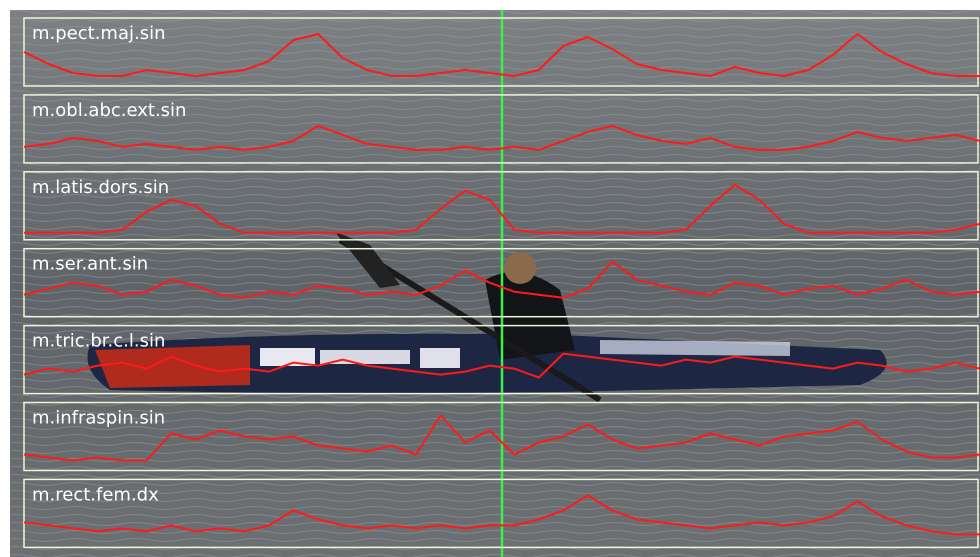  I want to click on panel-label: m.rect.fem.dx, so click(95, 494).